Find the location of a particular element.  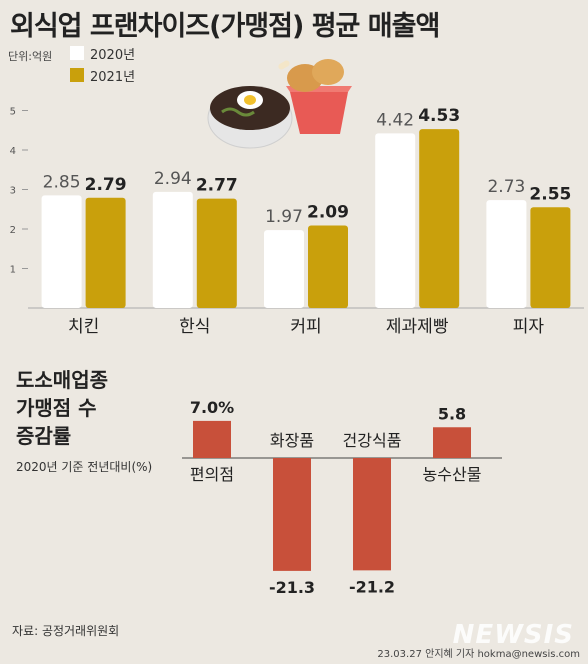

section2-title: 도소매업종 가맹점 수 증감률 is located at coordinates (62, 408).